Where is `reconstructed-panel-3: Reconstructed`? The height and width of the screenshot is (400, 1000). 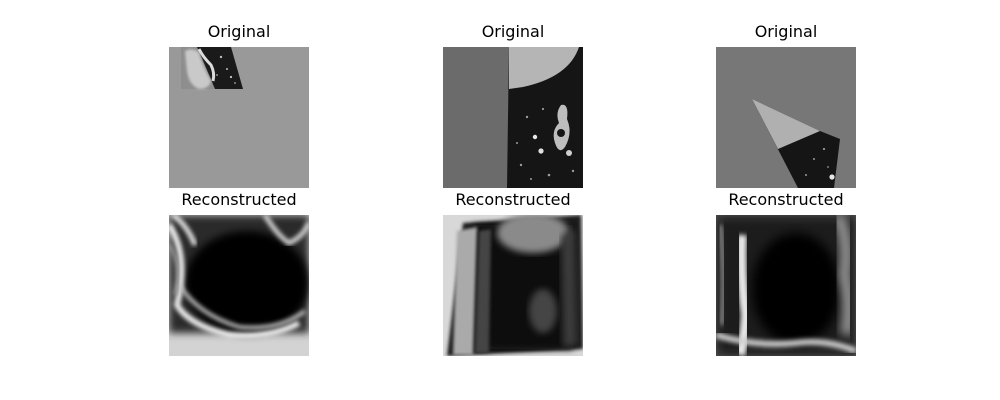 reconstructed-panel-3: Reconstructed is located at coordinates (786, 273).